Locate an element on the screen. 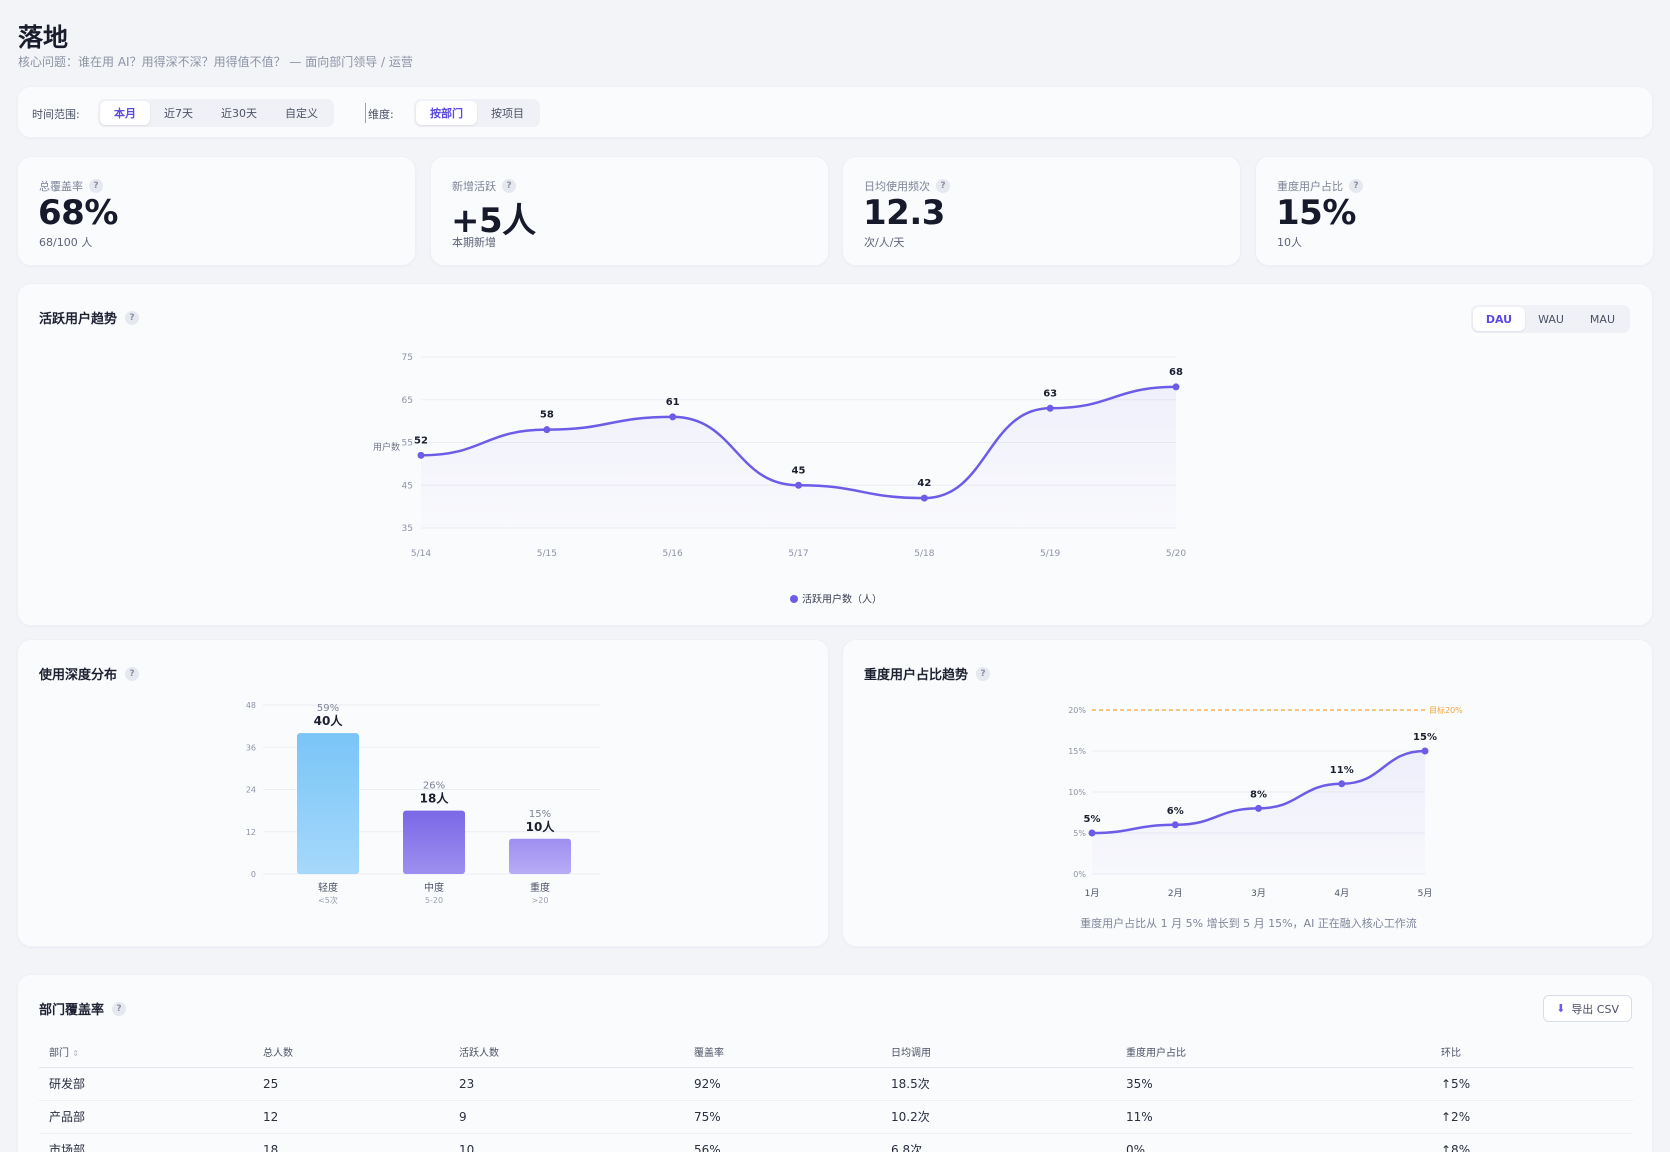 The image size is (1670, 1152). bar-value-label: 40人 is located at coordinates (329, 720).